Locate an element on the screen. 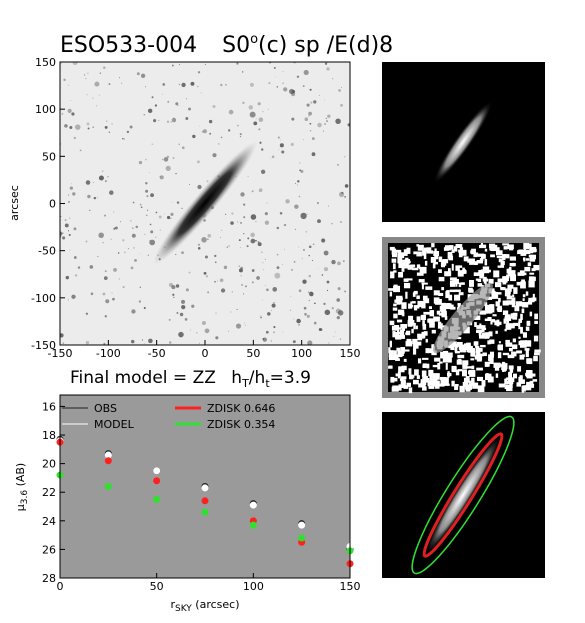  model-main: Final model = ZZ is located at coordinates (143, 378).